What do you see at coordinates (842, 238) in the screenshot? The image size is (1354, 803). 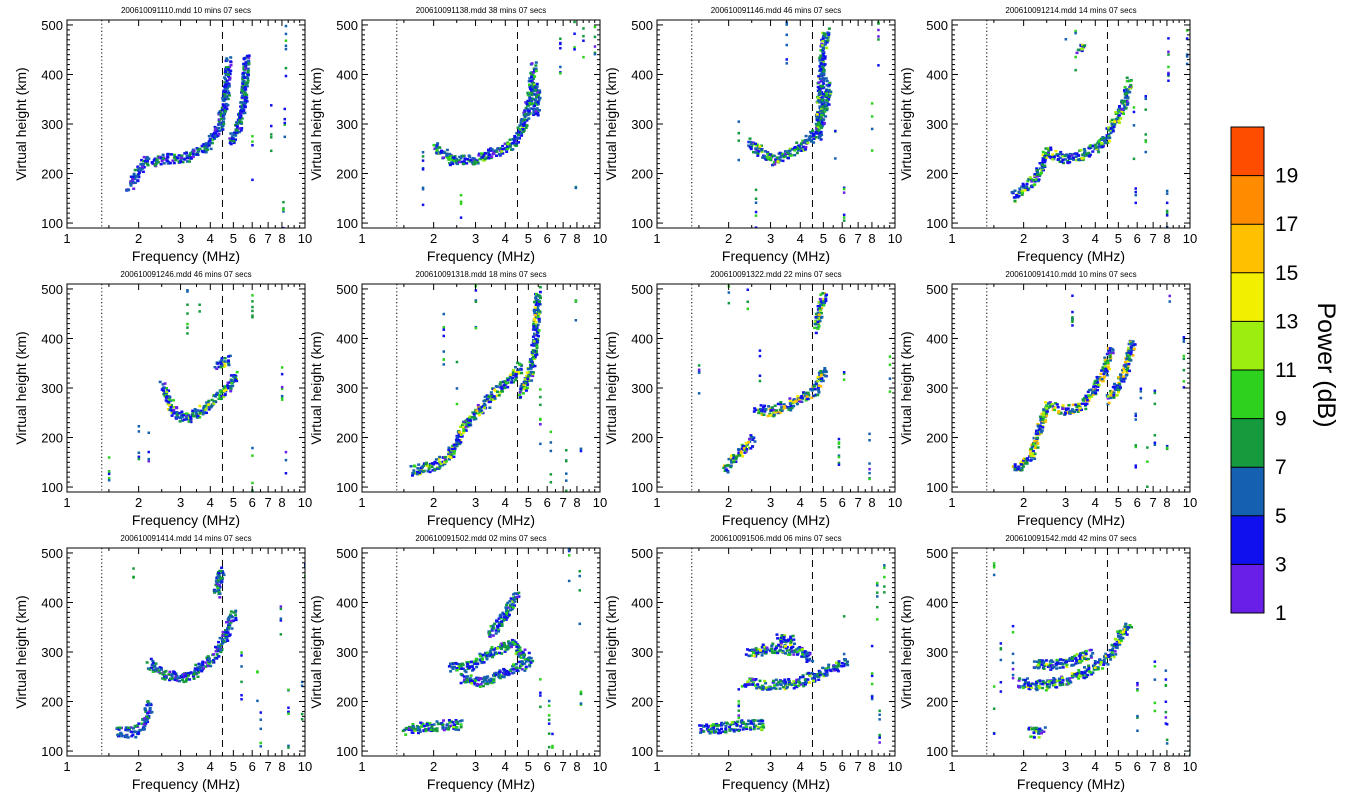 I see `x-tick-label: 6` at bounding box center [842, 238].